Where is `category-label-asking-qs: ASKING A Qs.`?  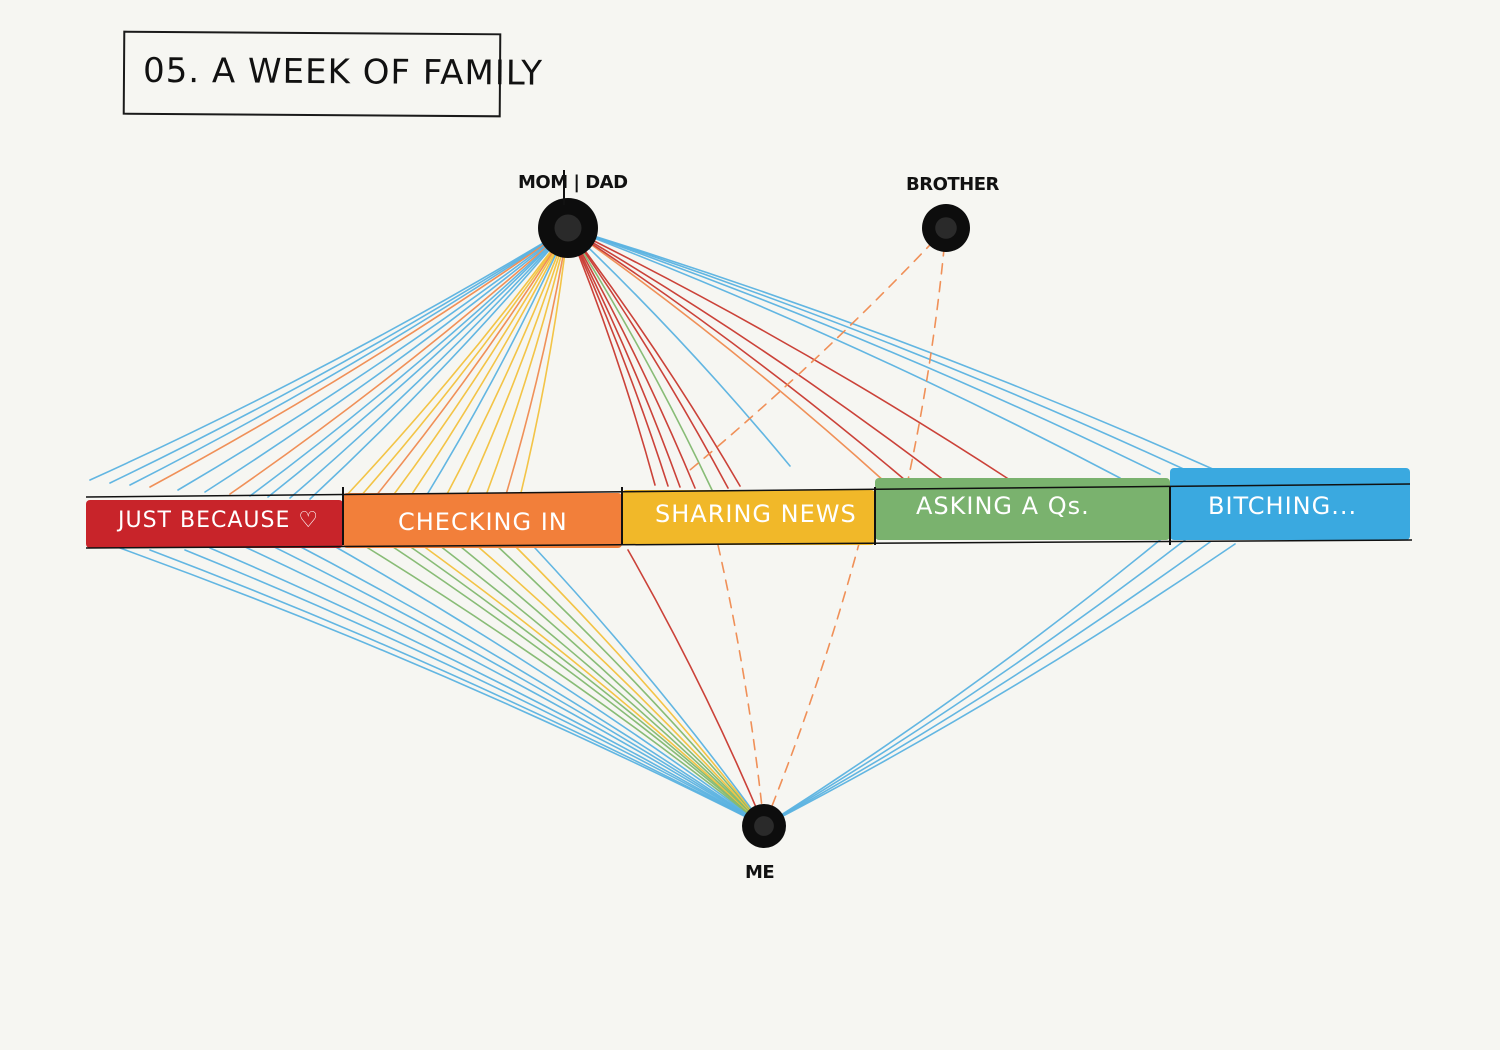
category-label-asking-qs: ASKING A Qs. is located at coordinates (1003, 506).